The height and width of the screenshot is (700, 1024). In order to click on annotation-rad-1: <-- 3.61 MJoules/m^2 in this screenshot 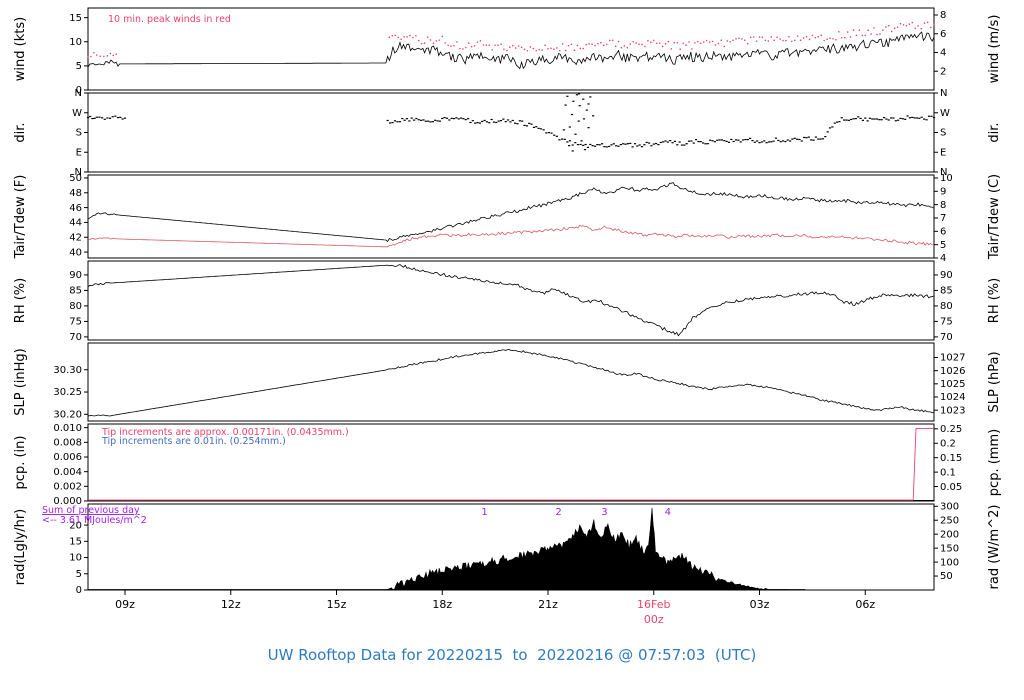, I will do `click(94, 520)`.